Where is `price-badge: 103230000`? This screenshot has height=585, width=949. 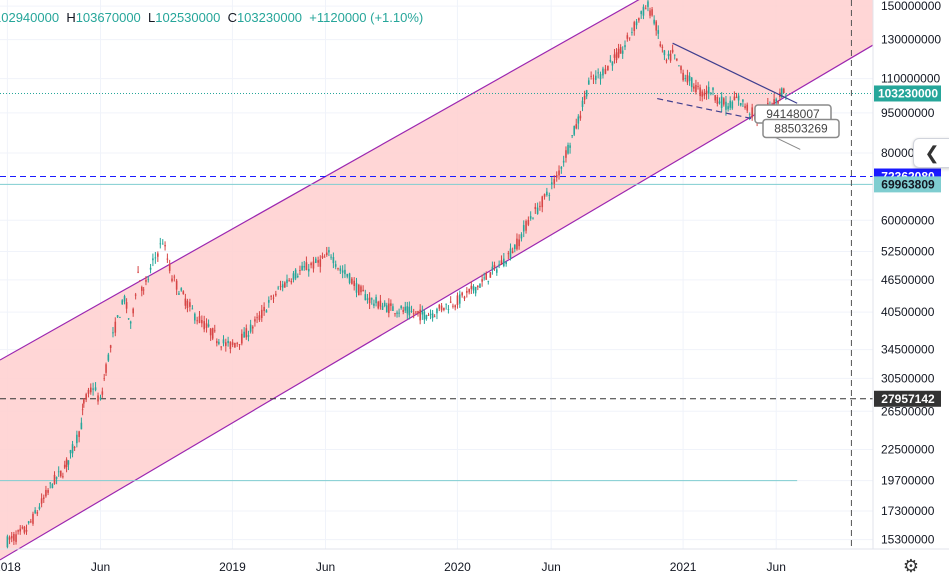
price-badge: 103230000 is located at coordinates (907, 93).